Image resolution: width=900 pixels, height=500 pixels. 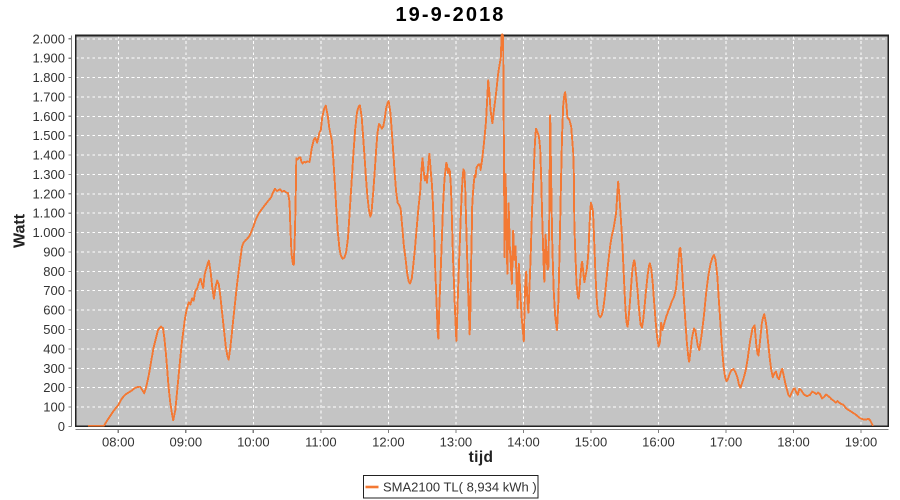 What do you see at coordinates (48, 58) in the screenshot?
I see `svg-text: 1.900` at bounding box center [48, 58].